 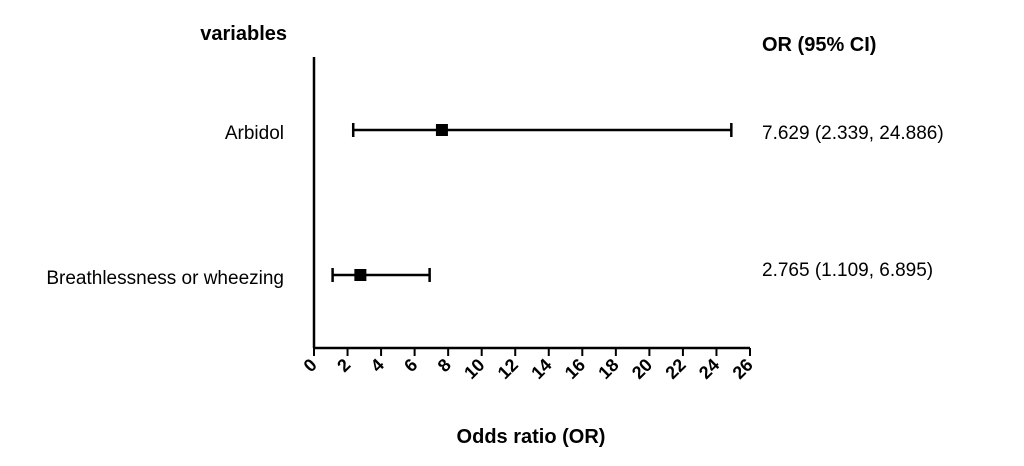 I want to click on x-tick-label: 4, so click(x=377, y=365).